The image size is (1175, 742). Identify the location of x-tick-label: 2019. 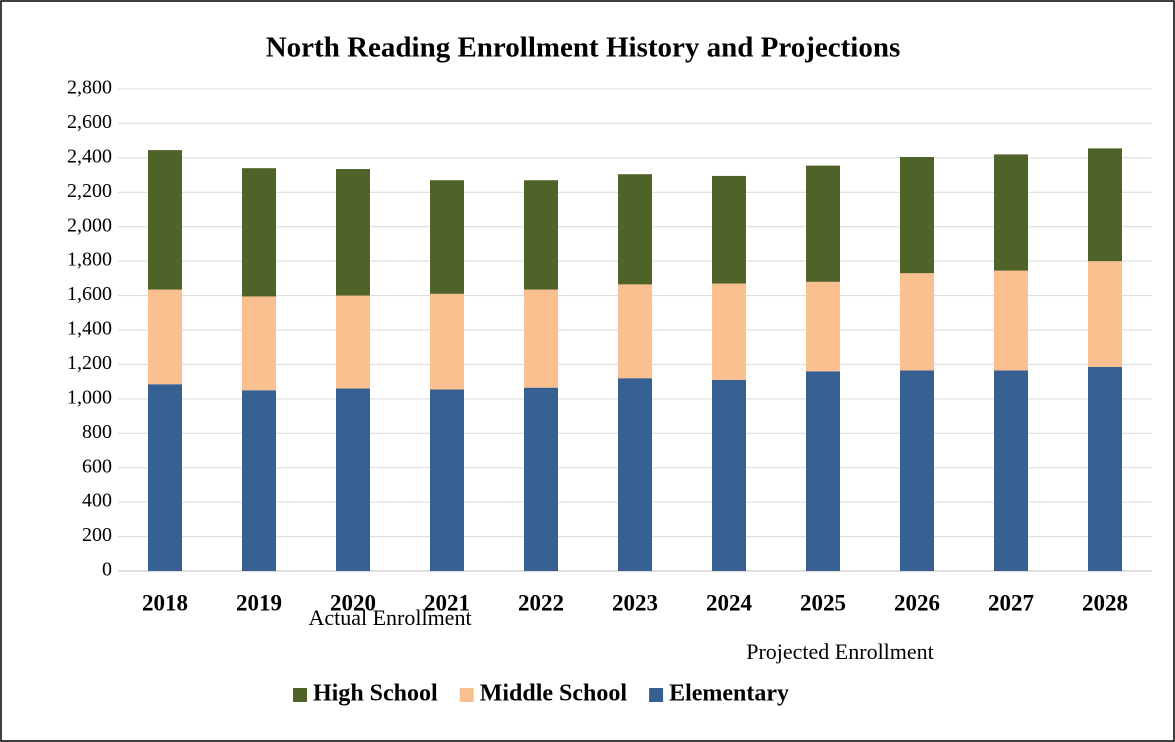
(259, 602).